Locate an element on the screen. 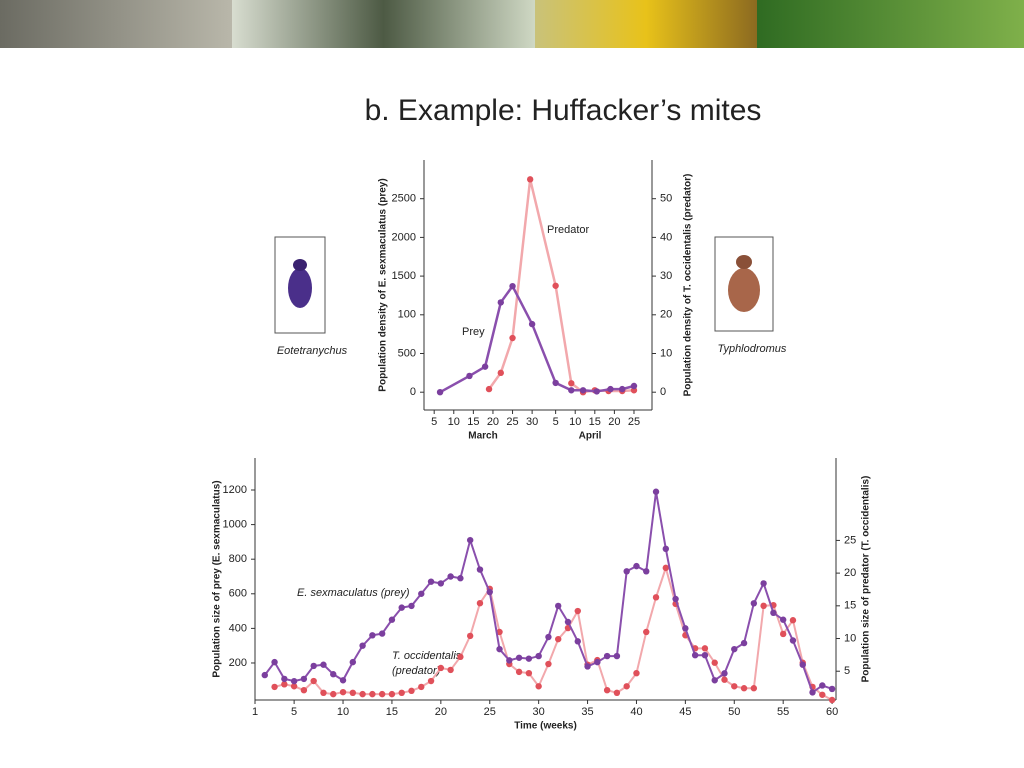 The height and width of the screenshot is (768, 1024). x-tick-label: 30 is located at coordinates (532, 422).